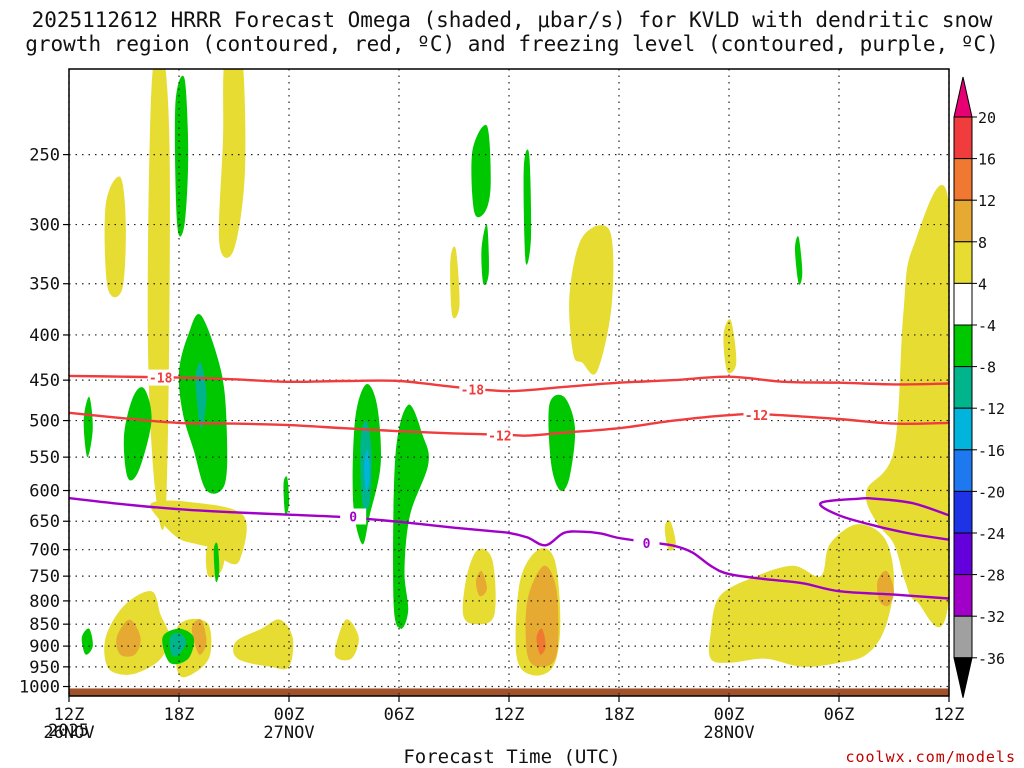 Image resolution: width=1024 pixels, height=768 pixels. Describe the element at coordinates (991, 659) in the screenshot. I see `colorbar-label: -36` at that location.